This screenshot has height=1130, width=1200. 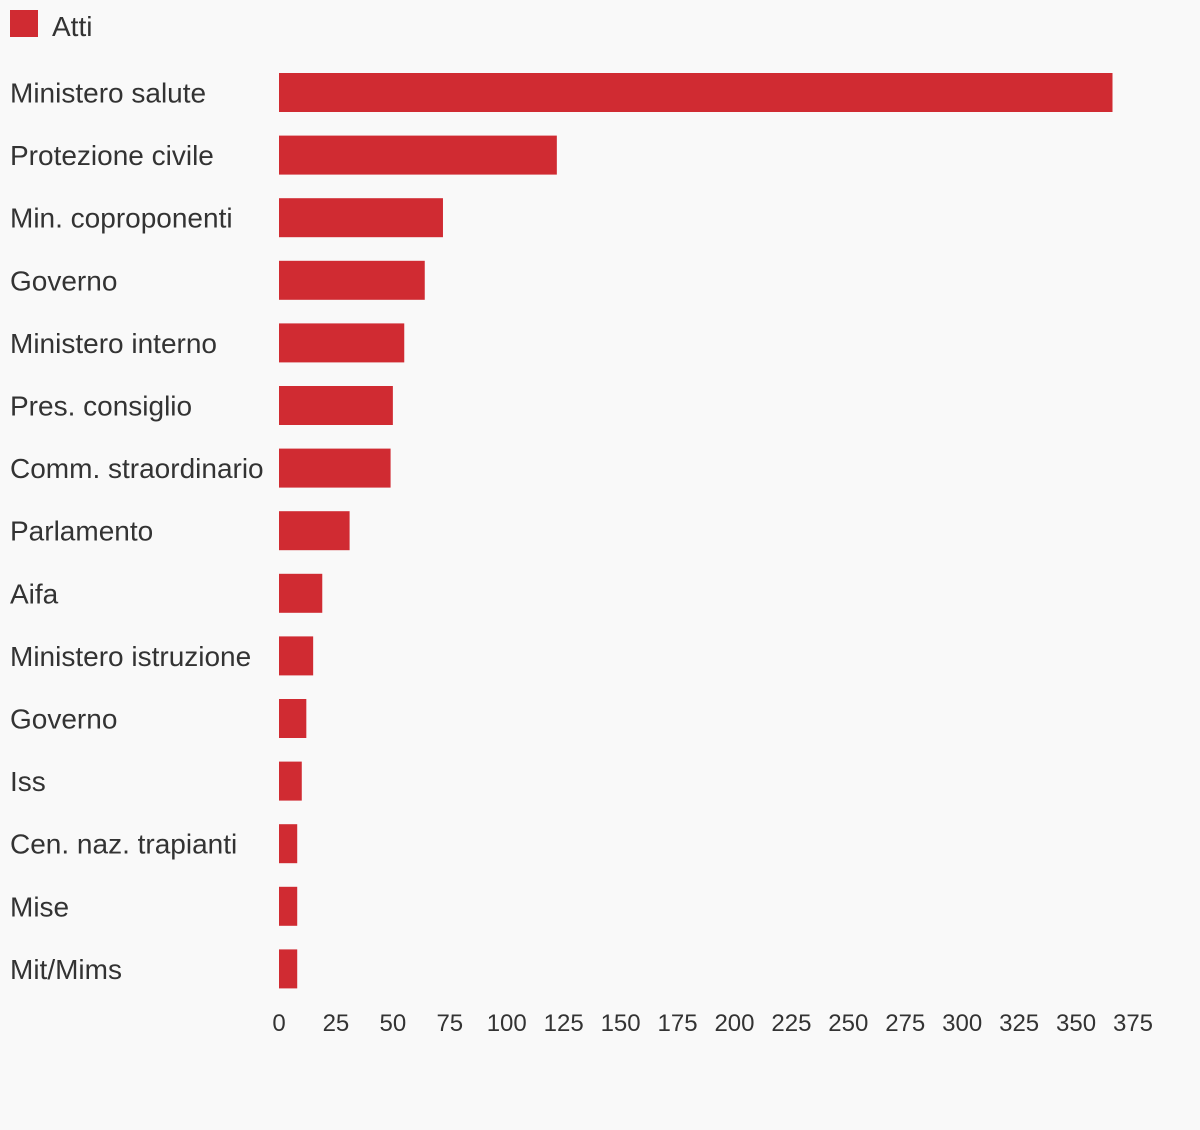 I want to click on legend: Atti, so click(x=51, y=26).